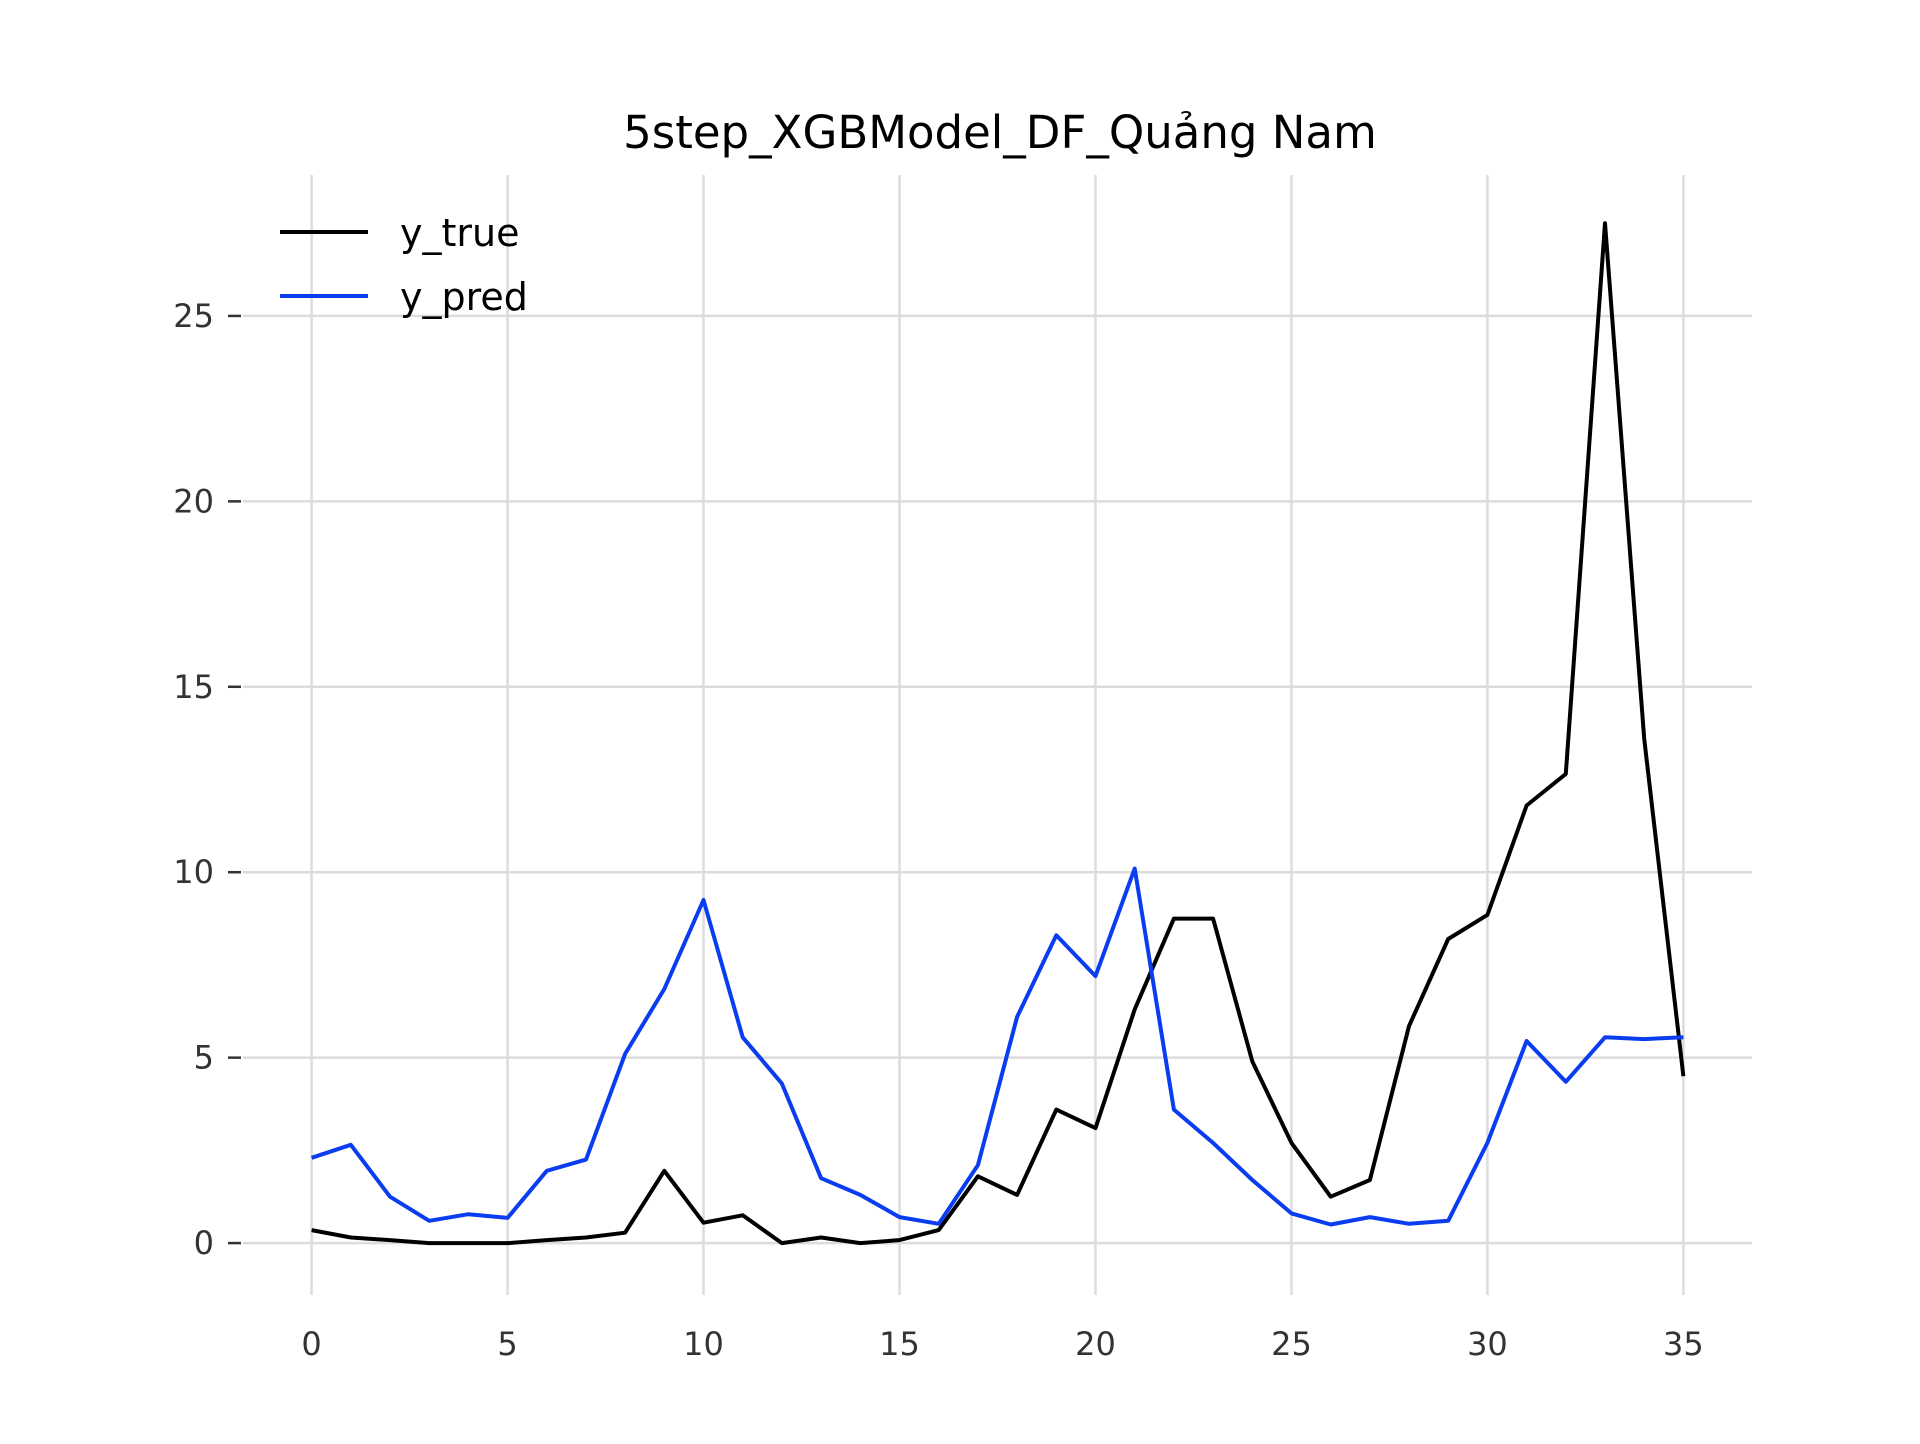 The image size is (1920, 1444). Describe the element at coordinates (193, 687) in the screenshot. I see `y-tick-label: 15` at that location.